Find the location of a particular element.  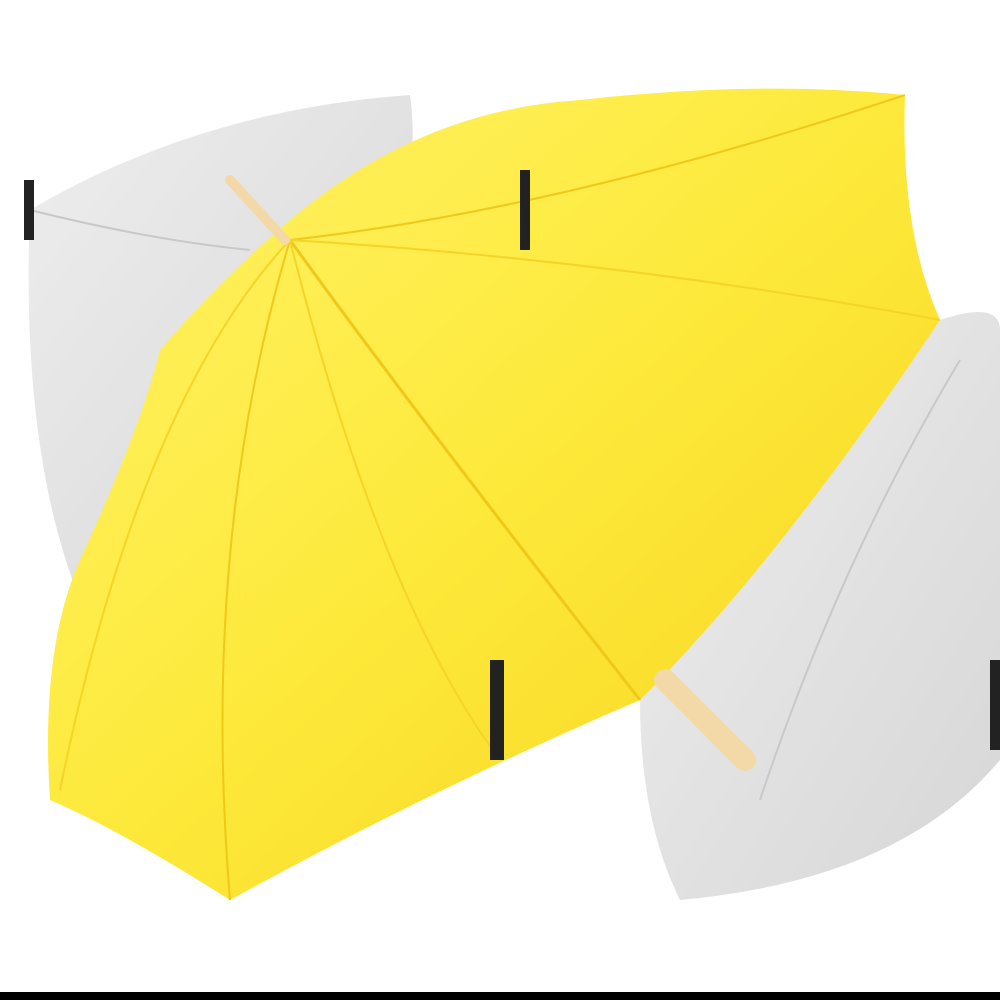

handle is located at coordinates (705, 720).